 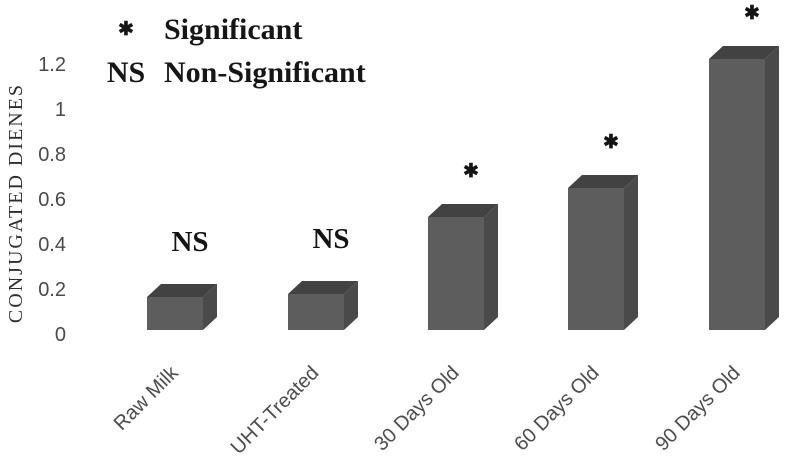 I want to click on y-tick-label: 0.6, so click(x=52, y=200).